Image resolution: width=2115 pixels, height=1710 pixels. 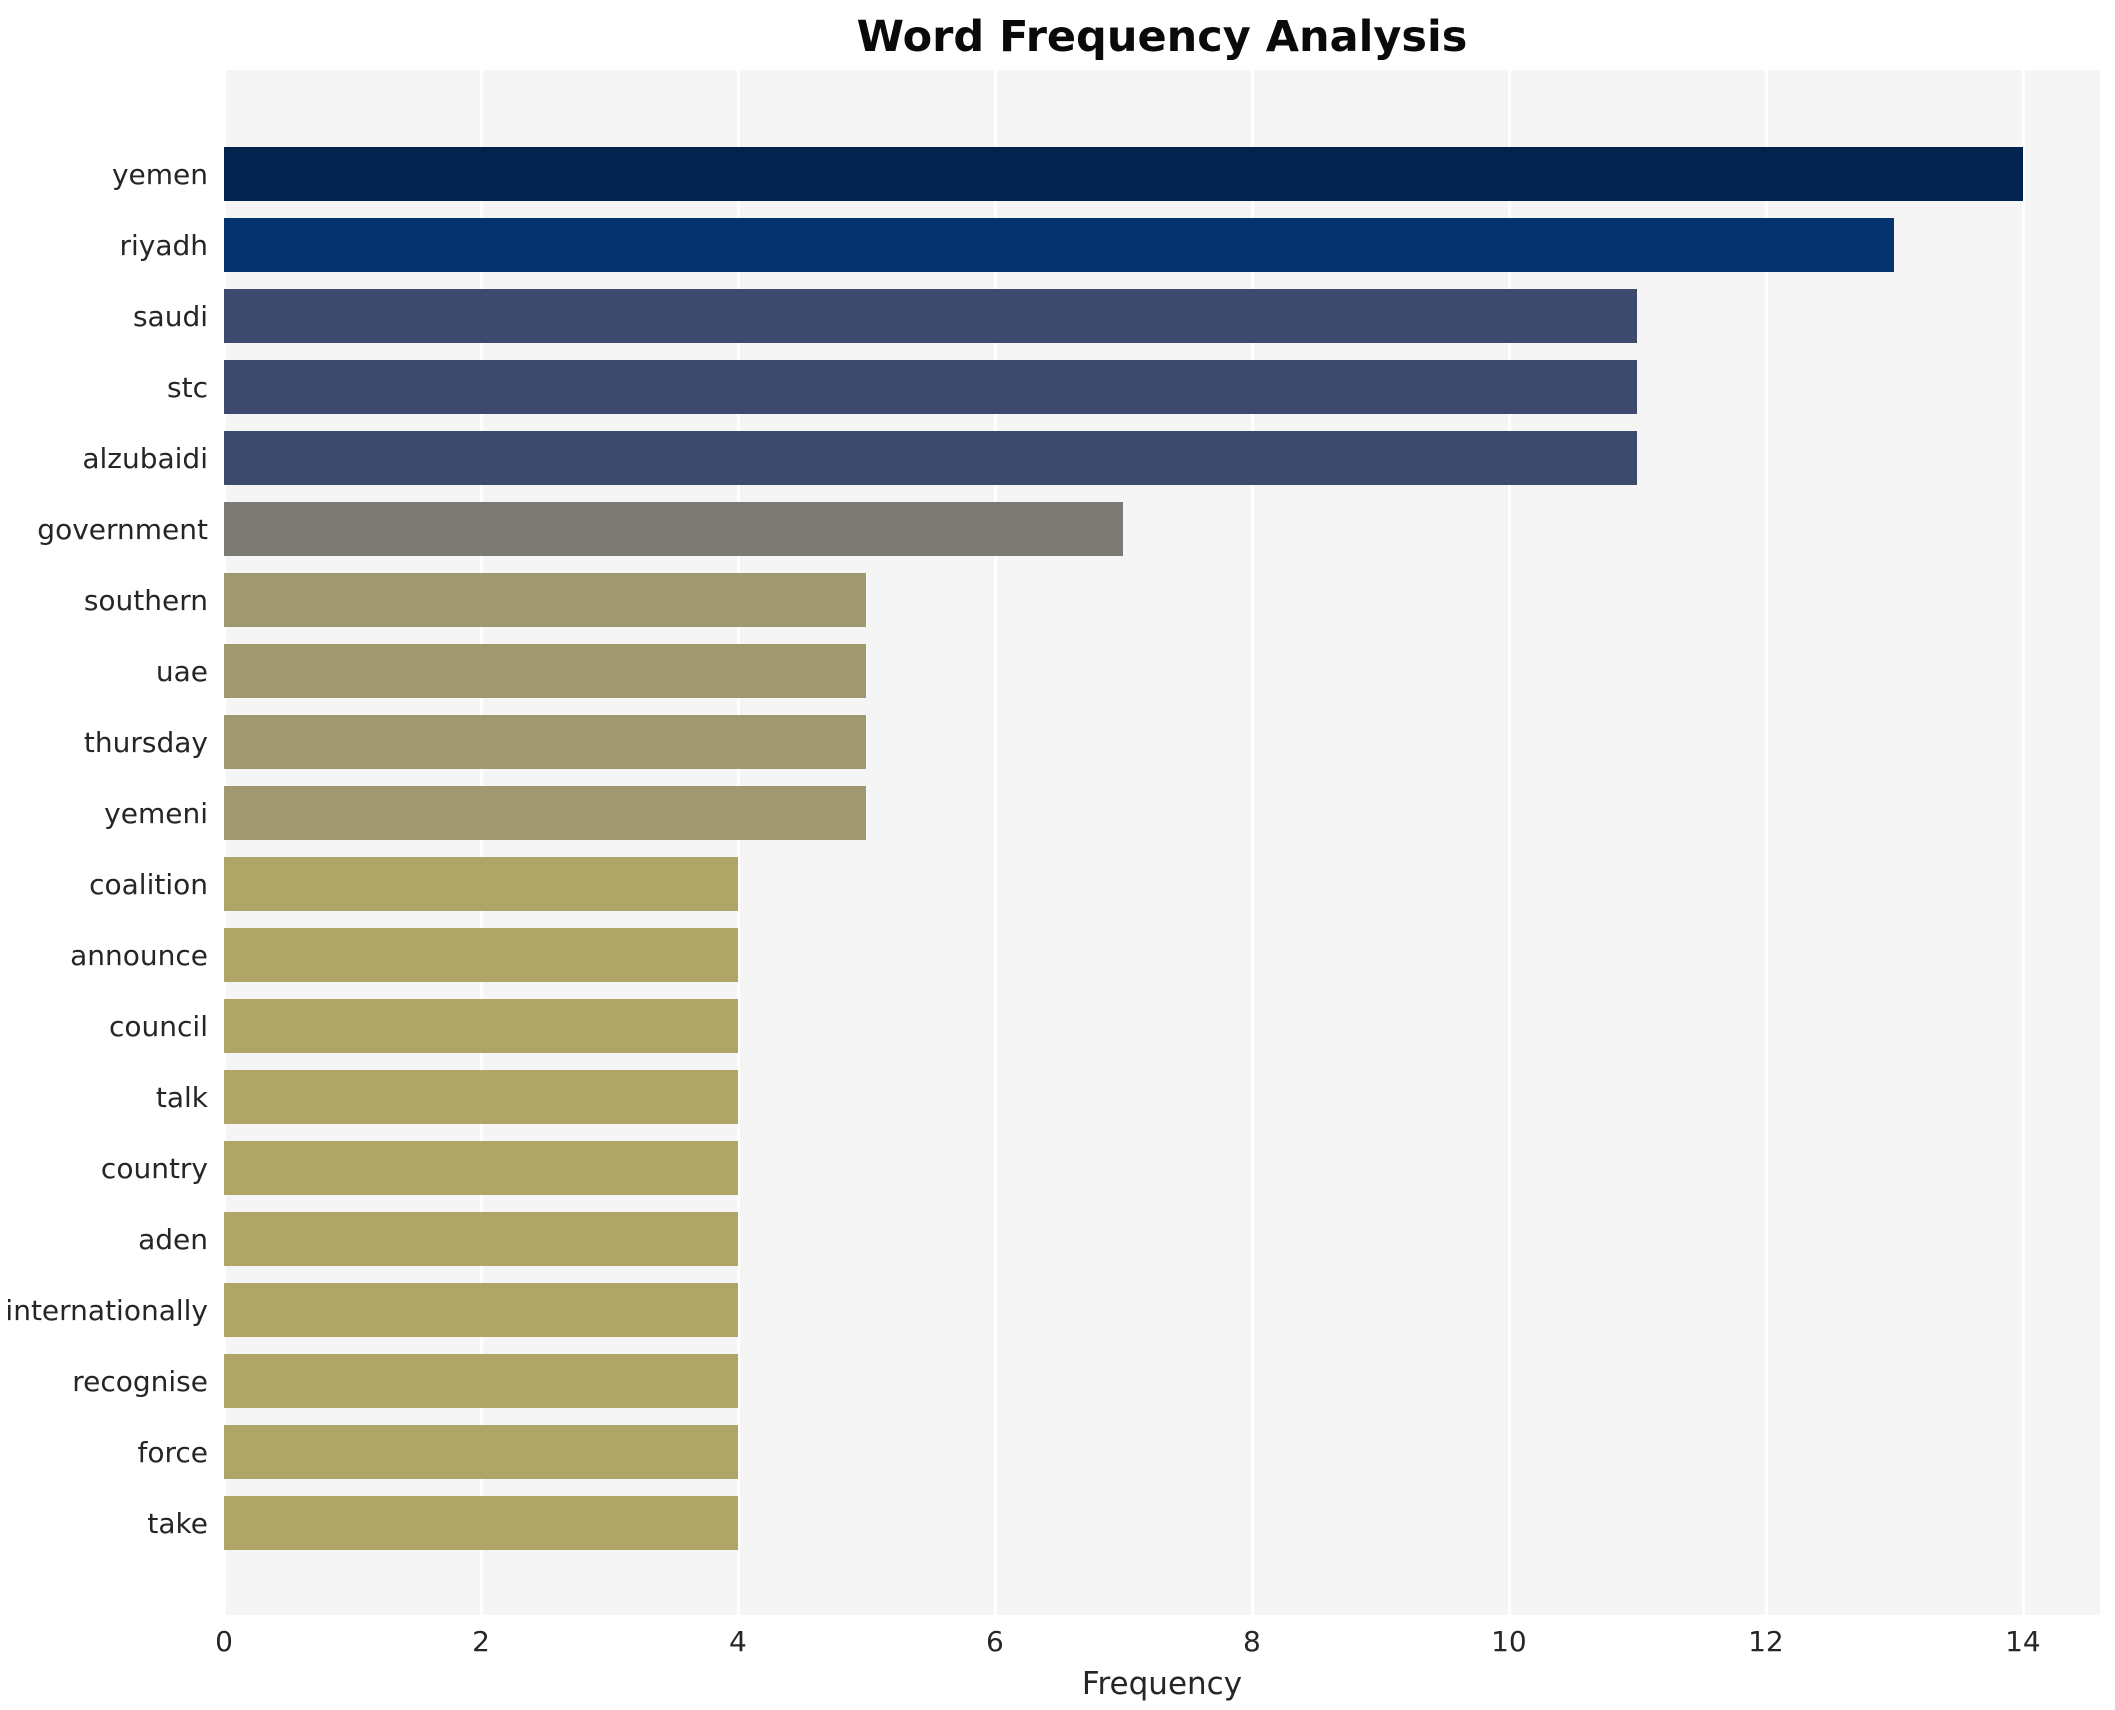 I want to click on category-label-recognise: recognise, so click(x=140, y=1381).